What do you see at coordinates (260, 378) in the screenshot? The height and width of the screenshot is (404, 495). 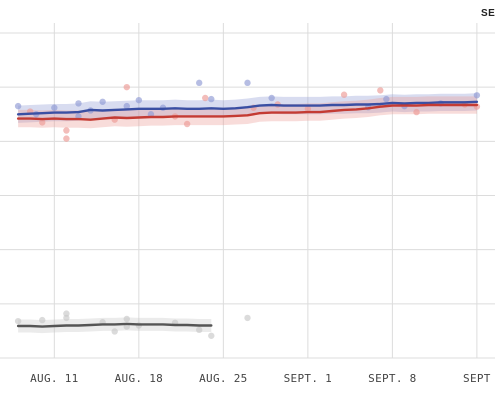 I see `x-axis-ticks: AUG. 11 AUG. 18 AUG. 25 SEPT. 1 SEPT. 8 SEPT` at bounding box center [260, 378].